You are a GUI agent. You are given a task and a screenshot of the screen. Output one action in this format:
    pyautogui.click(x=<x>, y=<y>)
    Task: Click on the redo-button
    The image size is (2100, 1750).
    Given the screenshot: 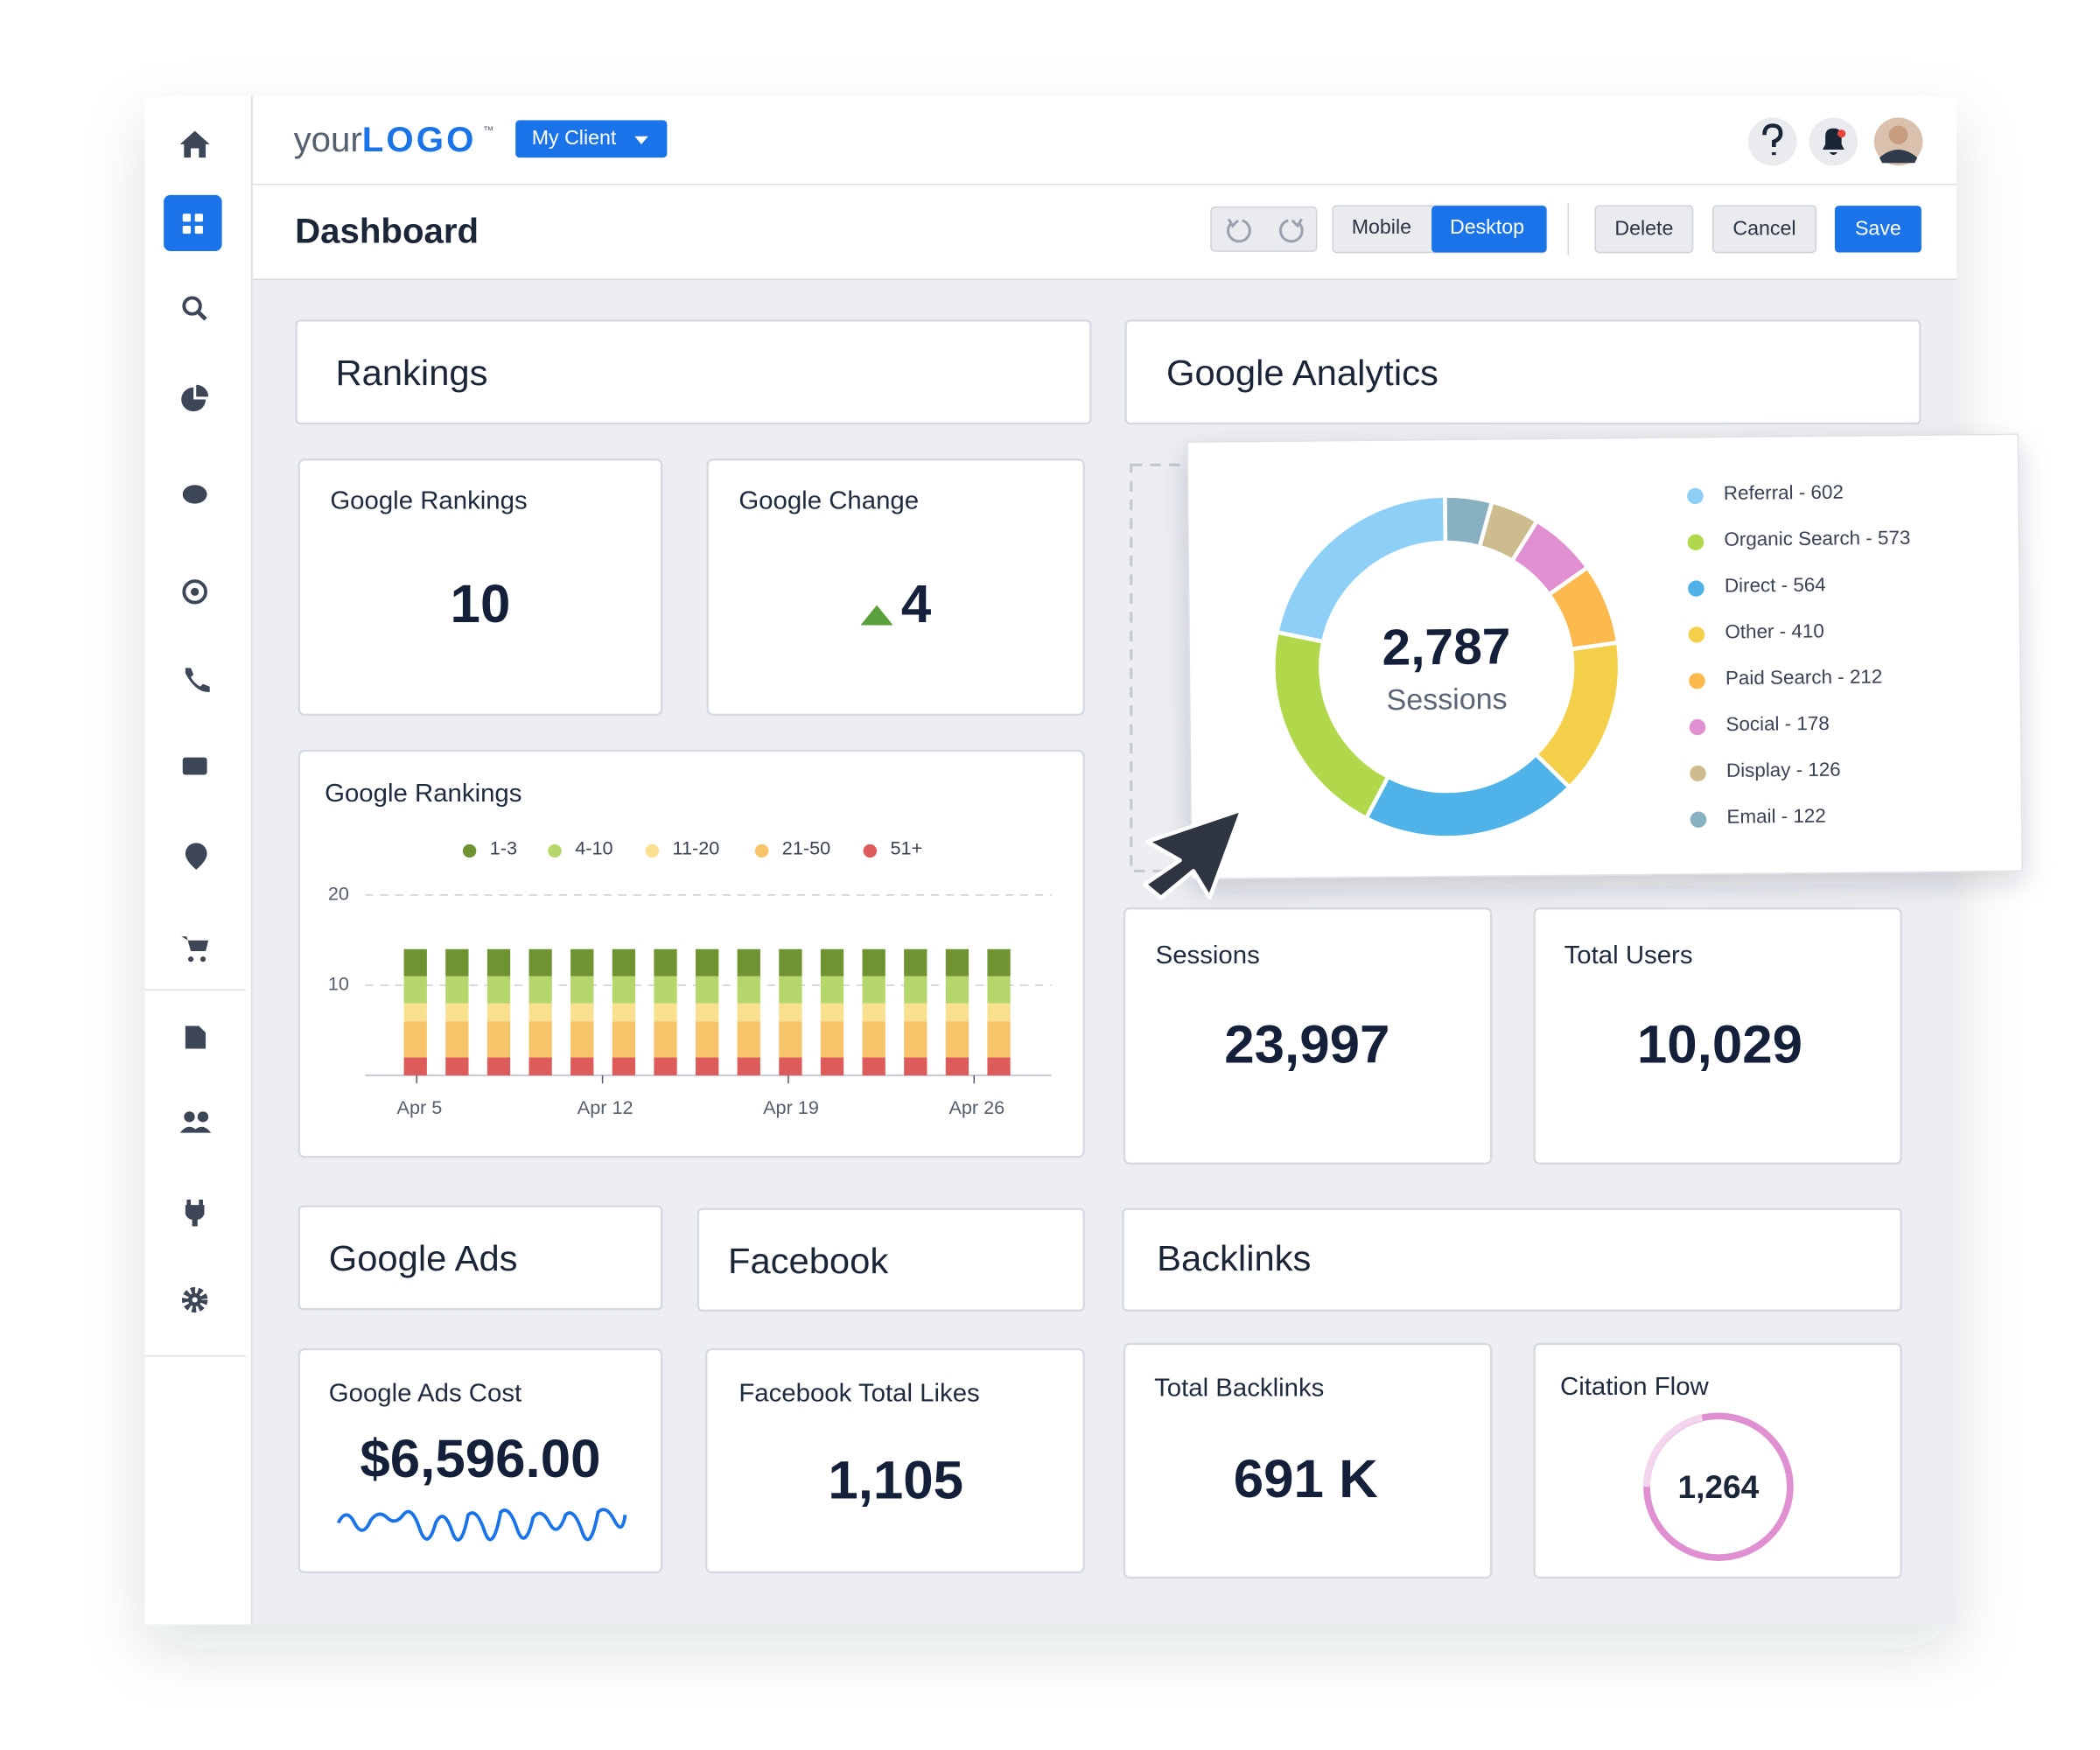 What is the action you would take?
    pyautogui.click(x=1291, y=230)
    